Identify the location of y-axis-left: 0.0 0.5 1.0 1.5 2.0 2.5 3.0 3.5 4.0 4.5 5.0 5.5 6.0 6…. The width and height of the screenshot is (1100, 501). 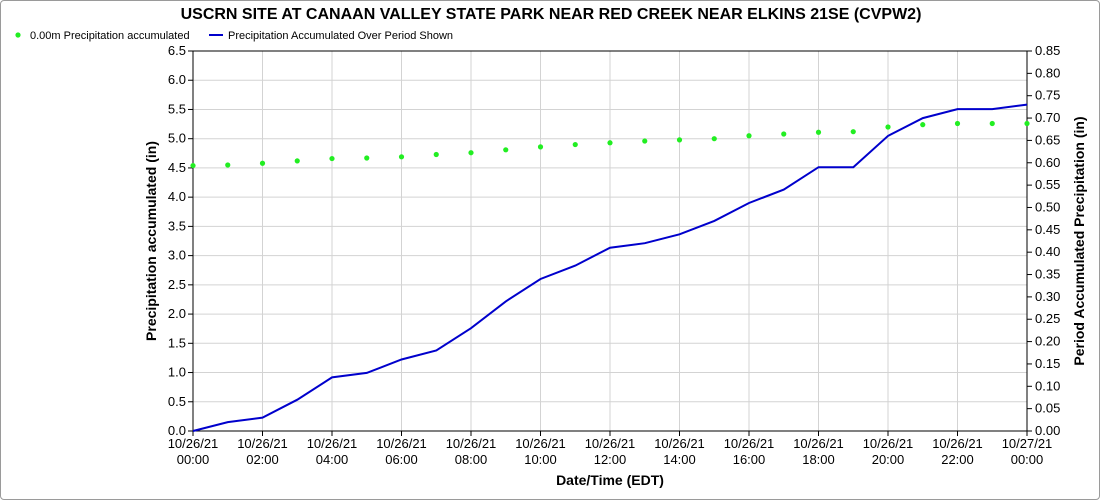
(180, 240).